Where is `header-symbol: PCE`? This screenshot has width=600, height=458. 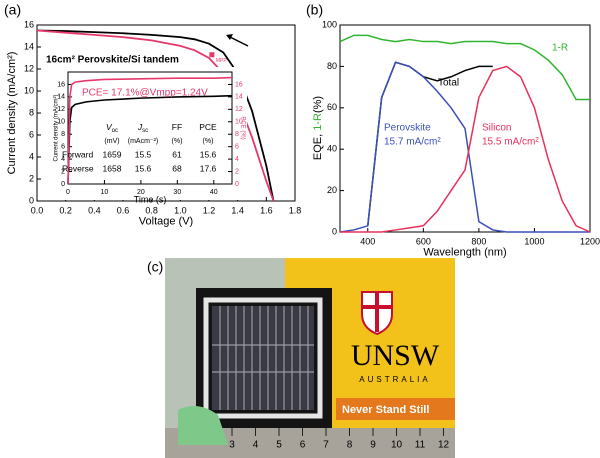
header-symbol: PCE is located at coordinates (208, 127).